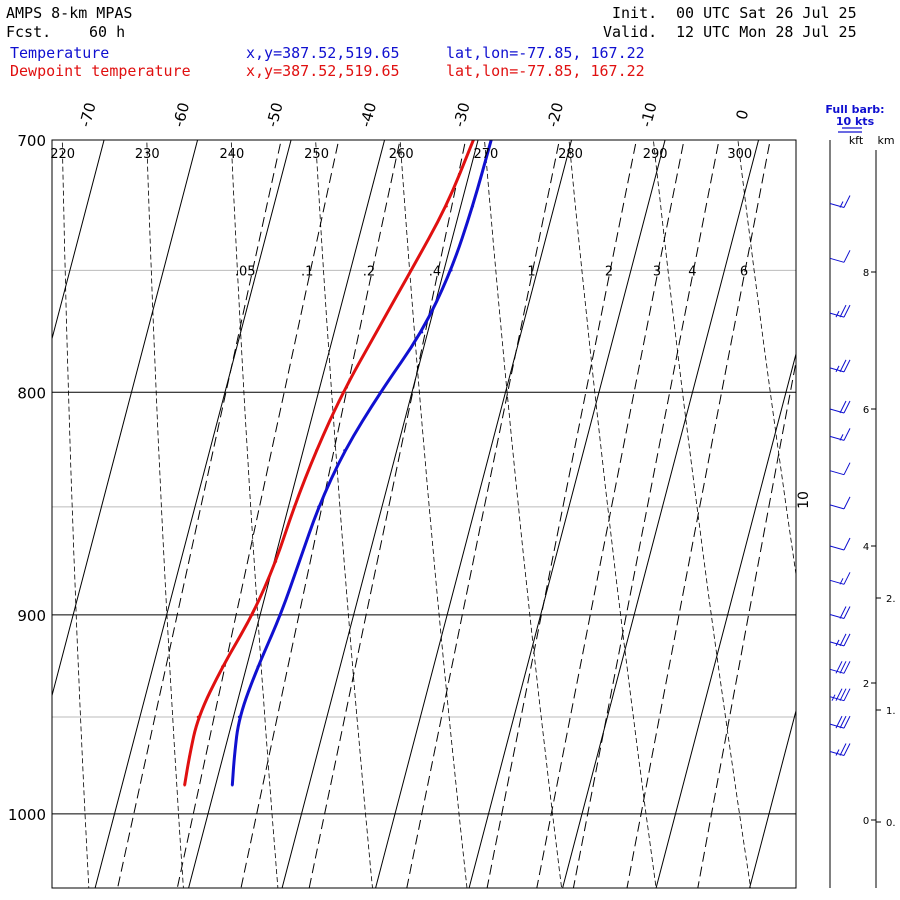  What do you see at coordinates (856, 140) in the screenshot?
I see `kft-axis-label: kft` at bounding box center [856, 140].